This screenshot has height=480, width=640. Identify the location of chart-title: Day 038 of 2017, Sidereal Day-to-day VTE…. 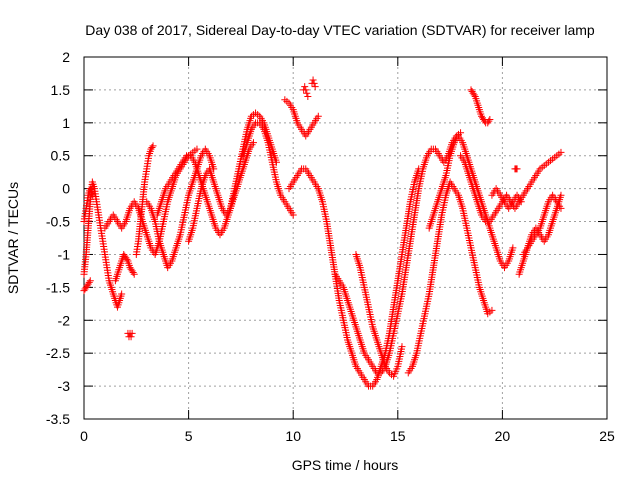
(340, 30).